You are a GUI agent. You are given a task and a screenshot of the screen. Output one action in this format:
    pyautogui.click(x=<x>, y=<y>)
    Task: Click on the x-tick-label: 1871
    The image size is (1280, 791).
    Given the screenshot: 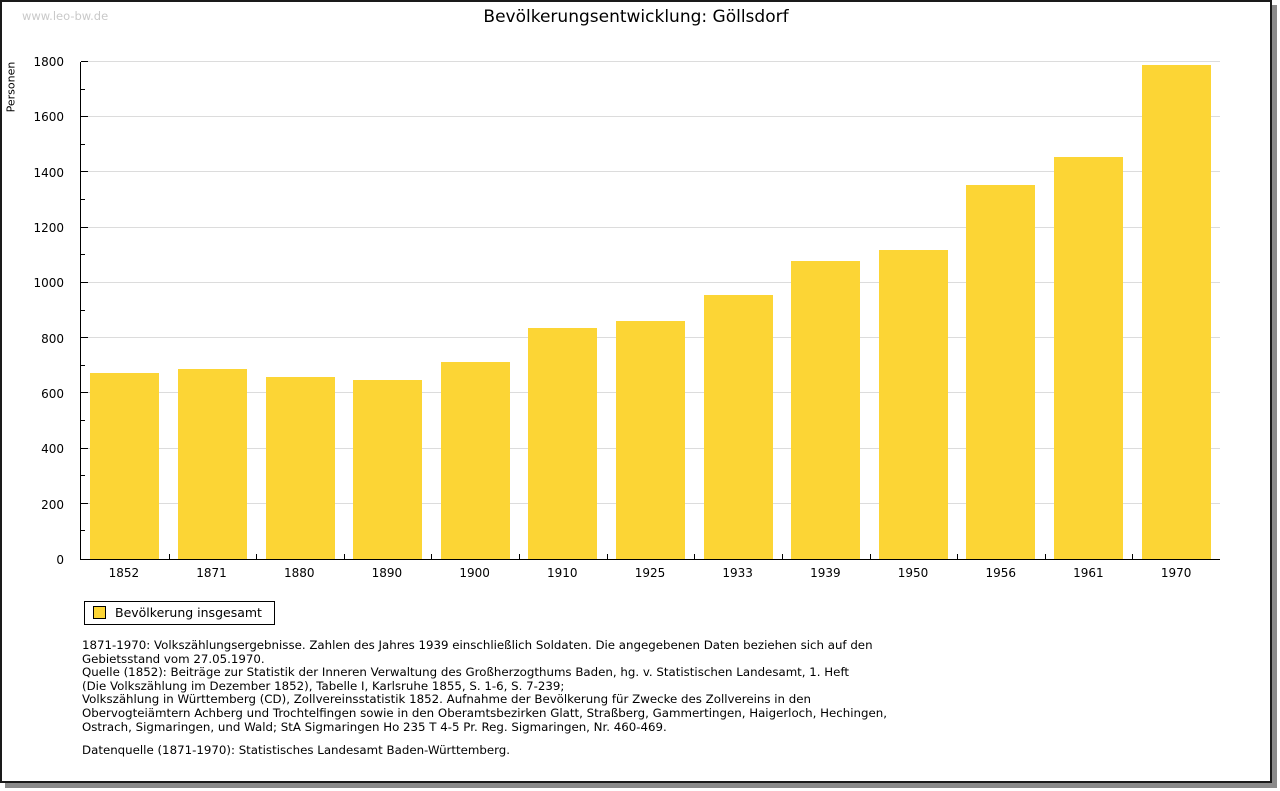 What is the action you would take?
    pyautogui.click(x=211, y=573)
    